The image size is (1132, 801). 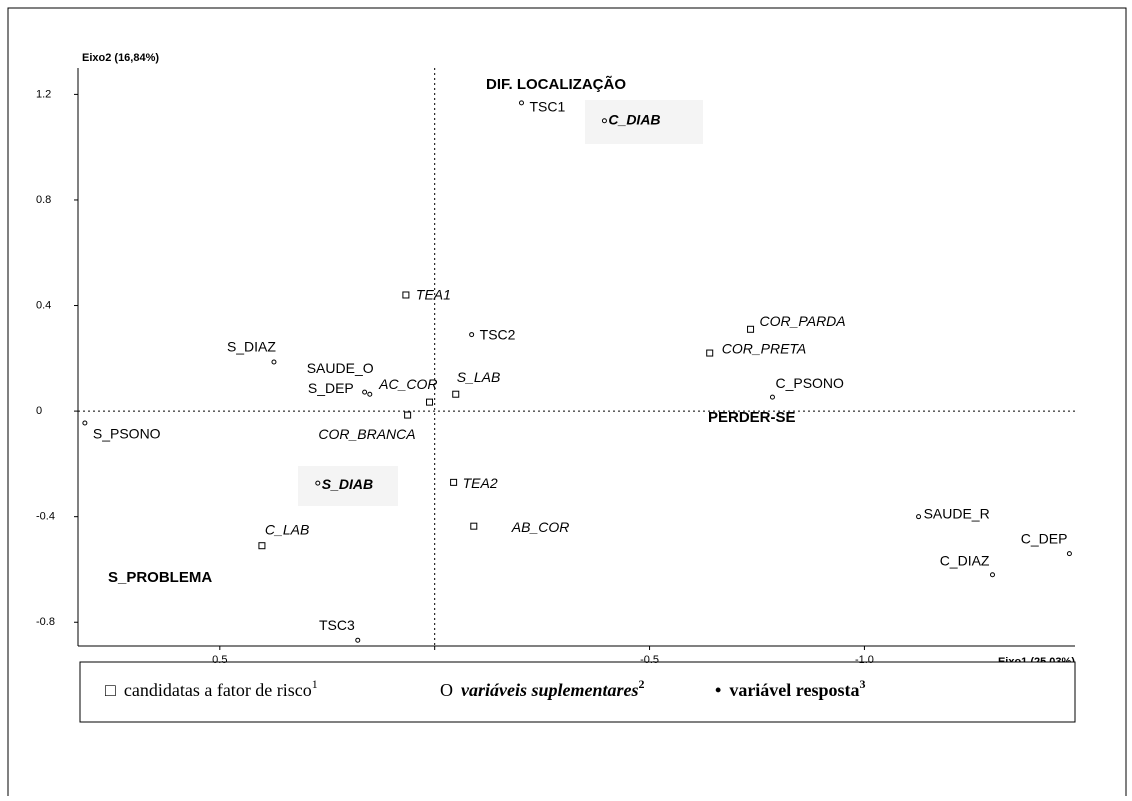 What do you see at coordinates (957, 513) in the screenshot?
I see `point-label: SAUDE_R` at bounding box center [957, 513].